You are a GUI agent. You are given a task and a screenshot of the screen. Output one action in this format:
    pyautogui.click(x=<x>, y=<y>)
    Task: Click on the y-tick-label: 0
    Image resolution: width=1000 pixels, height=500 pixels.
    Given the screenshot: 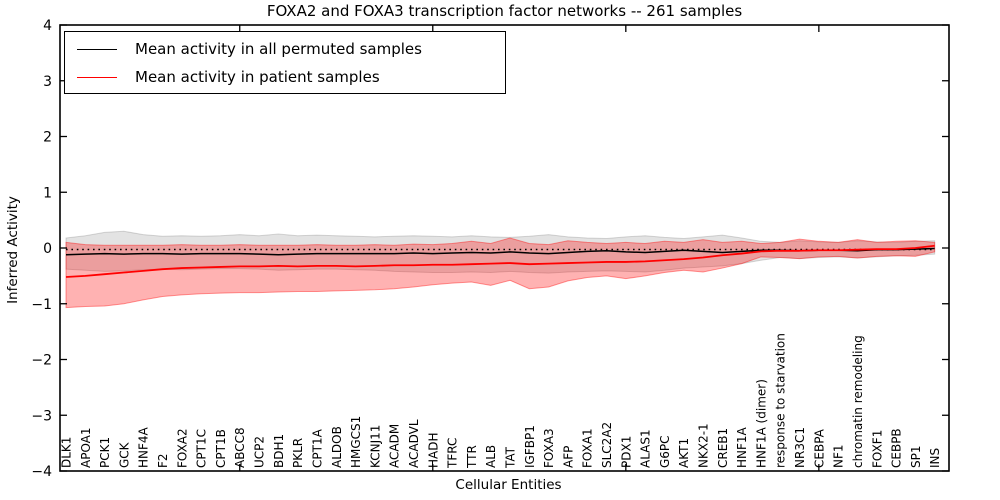 What is the action you would take?
    pyautogui.click(x=47, y=249)
    